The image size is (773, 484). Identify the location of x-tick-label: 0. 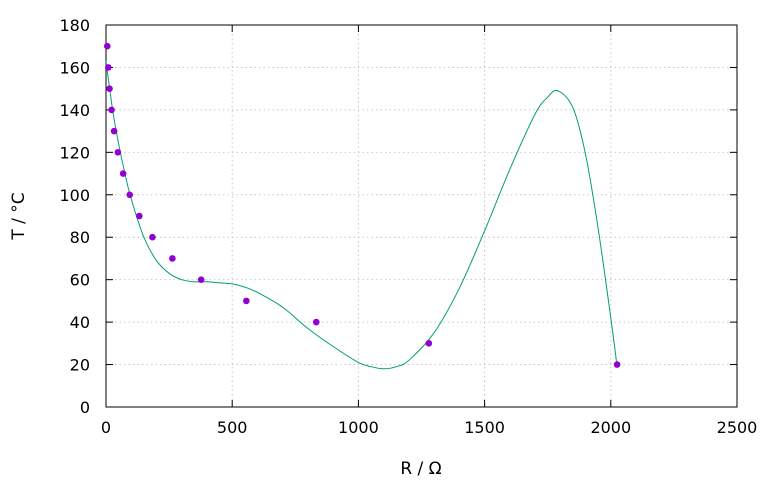
(106, 427).